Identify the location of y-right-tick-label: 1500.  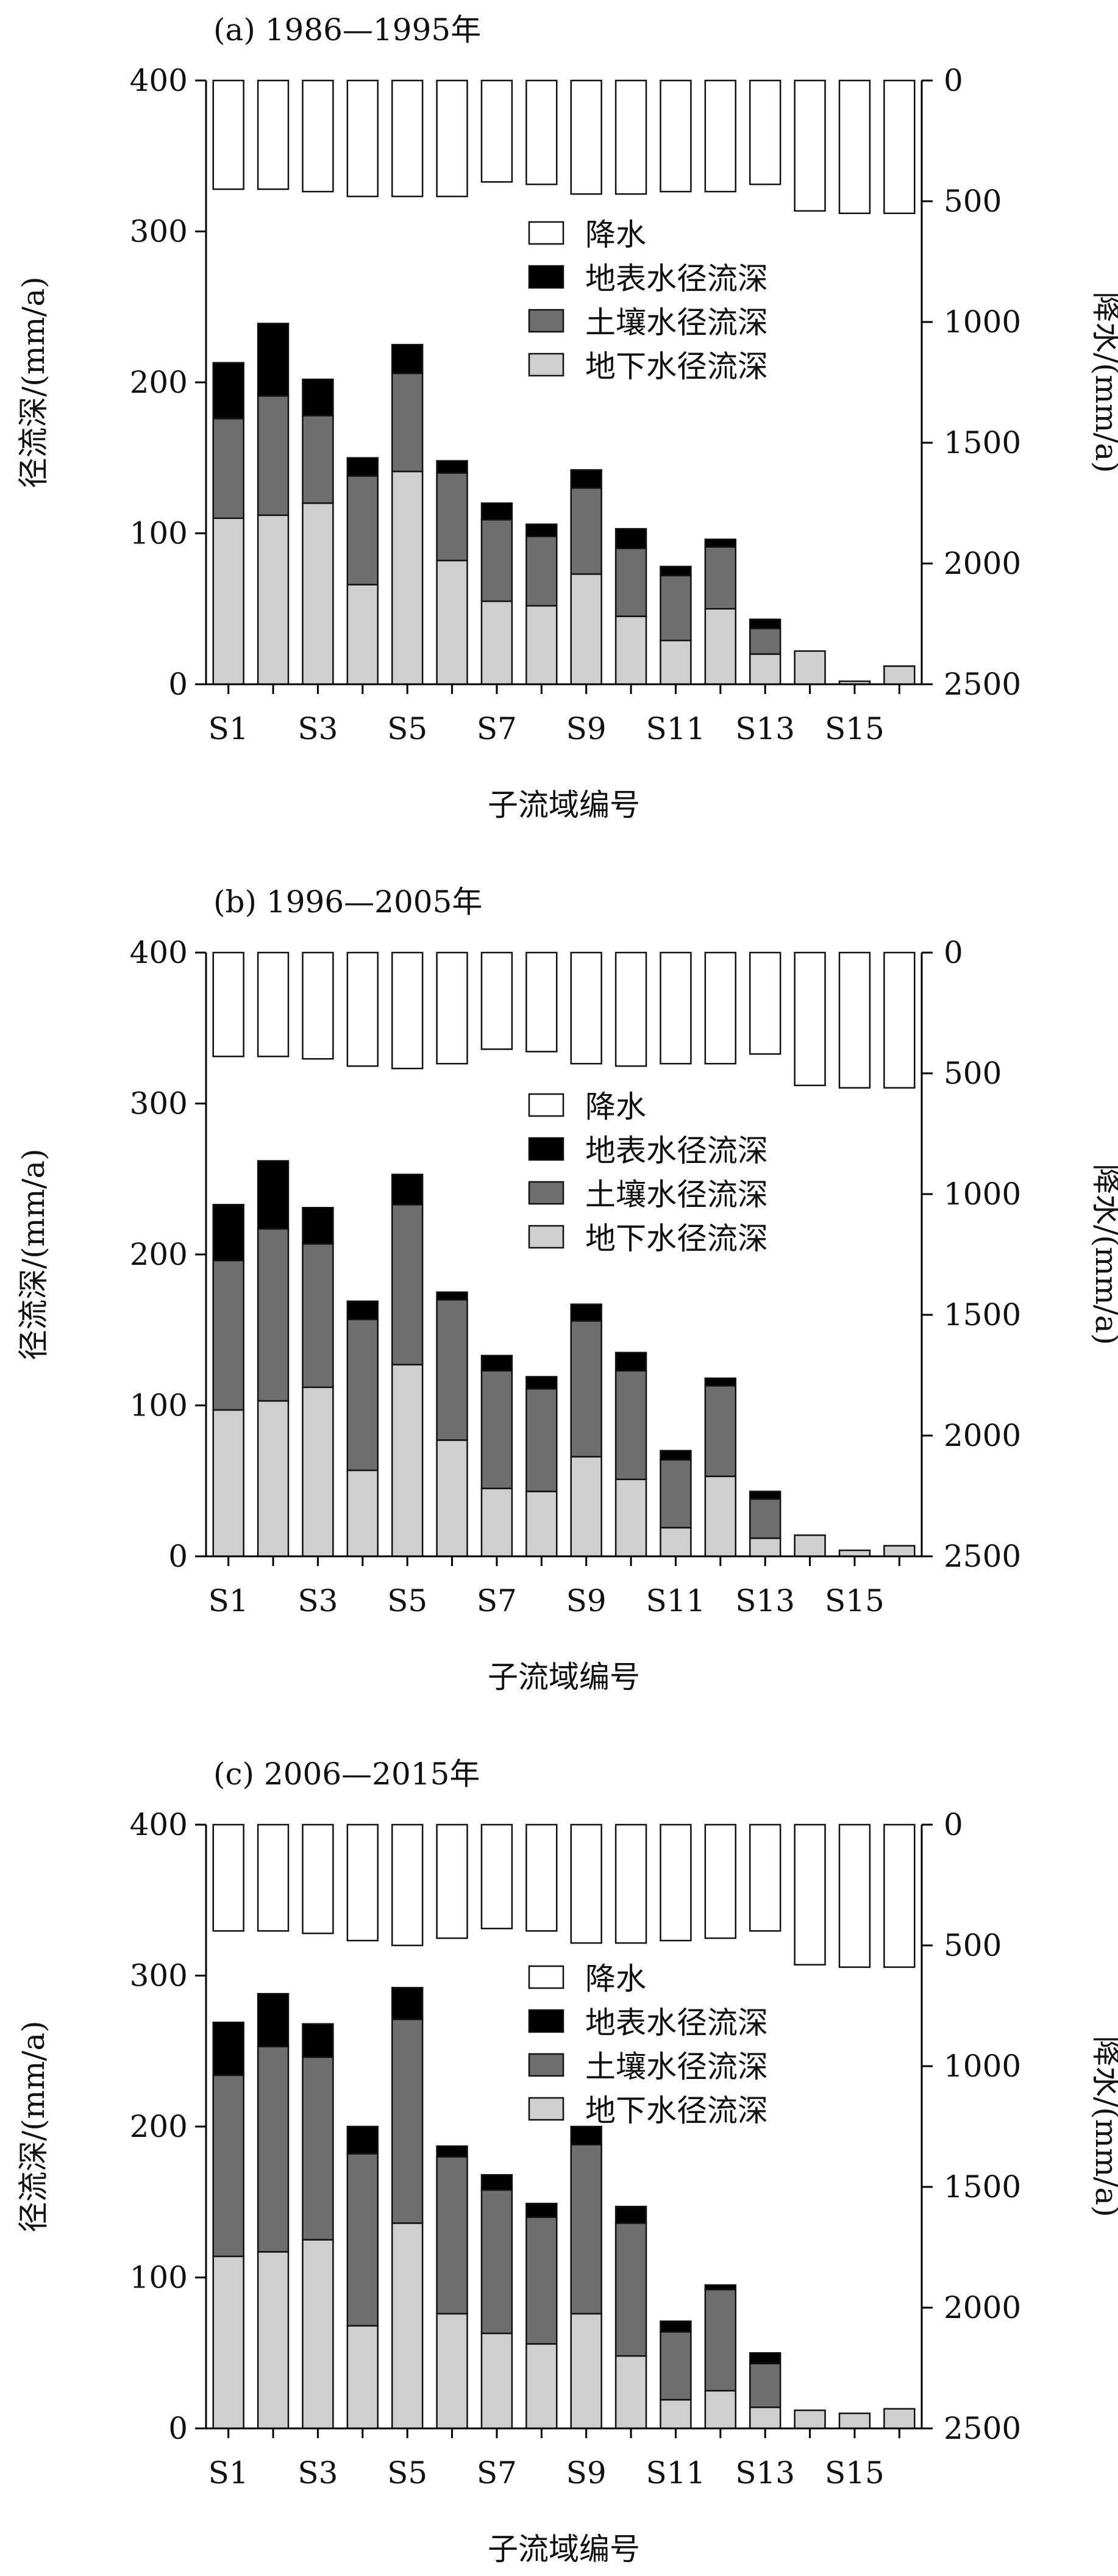
(982, 2187).